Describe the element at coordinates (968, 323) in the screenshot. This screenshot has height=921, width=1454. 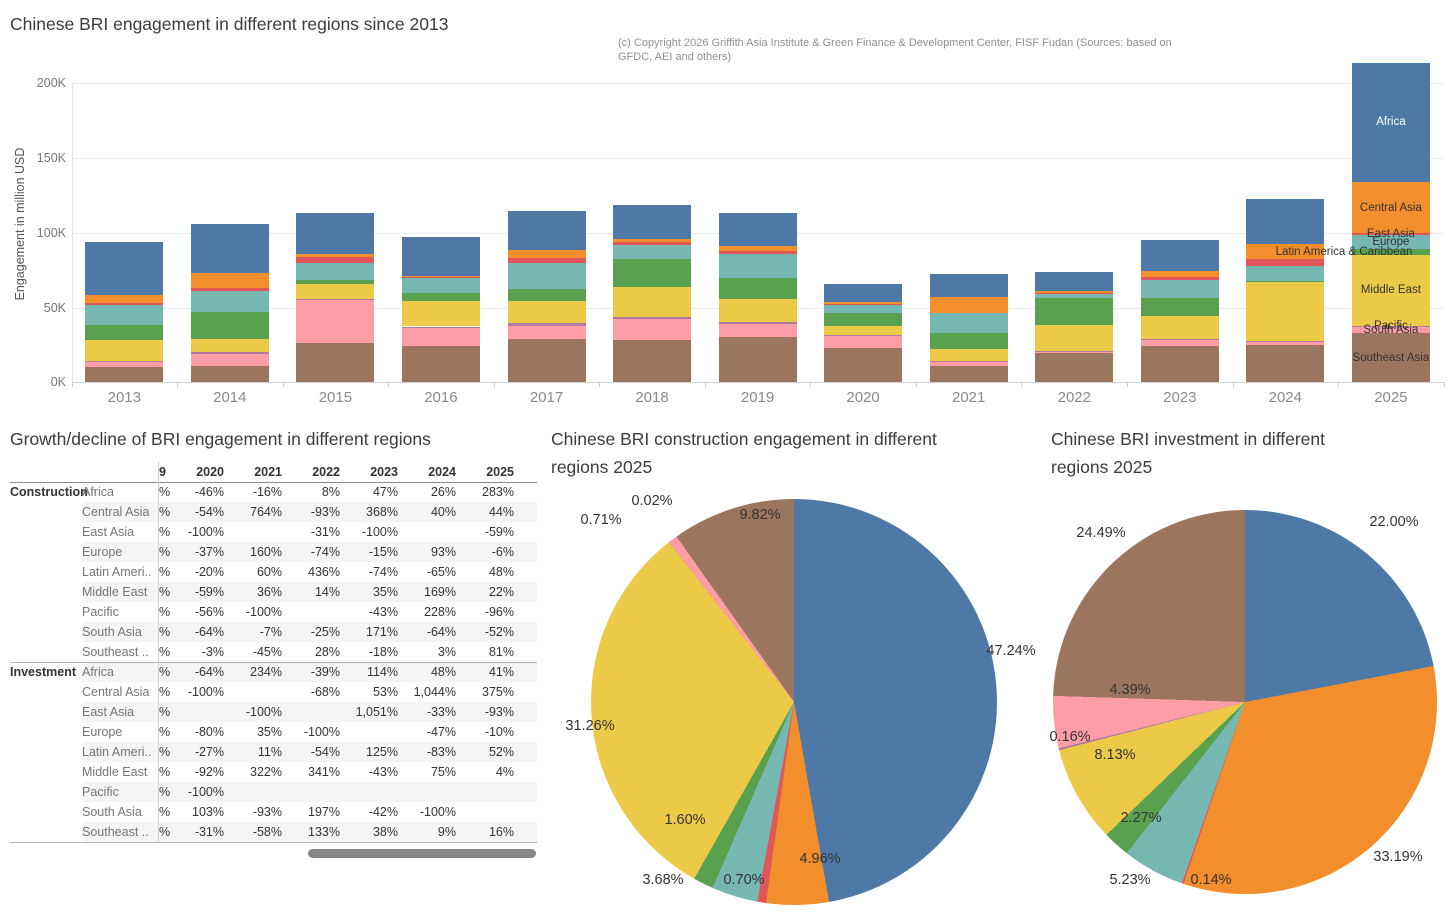
I see `bar-segment-europe-2021` at that location.